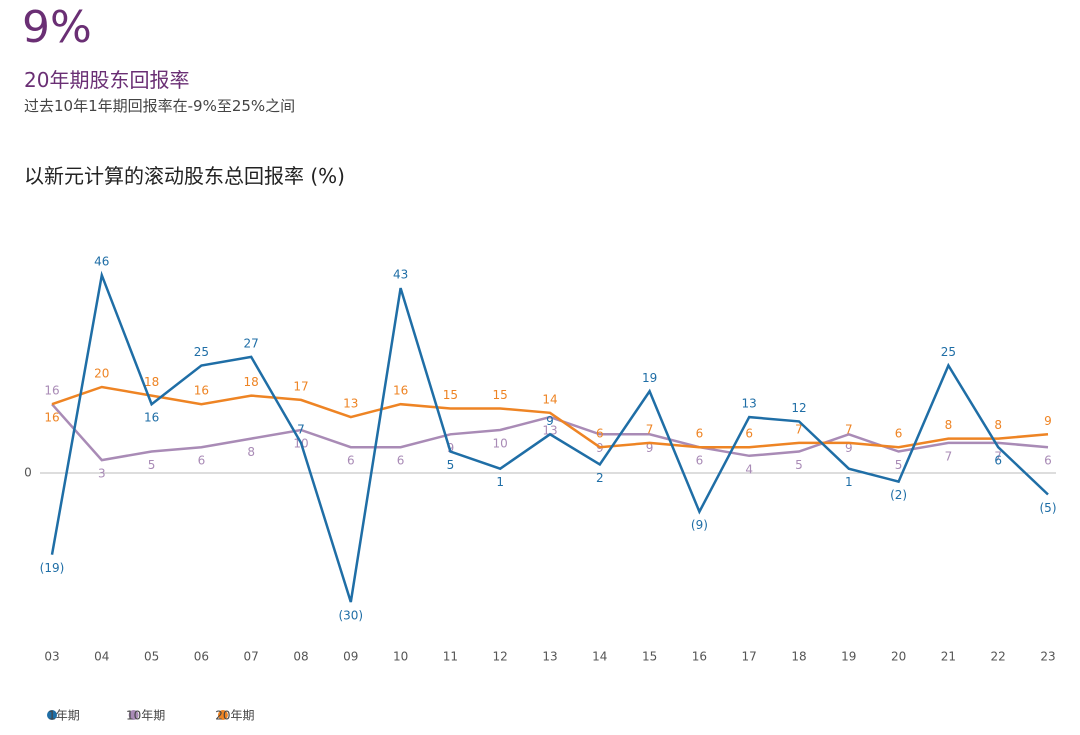  I want to click on data-label: 27, so click(251, 343).